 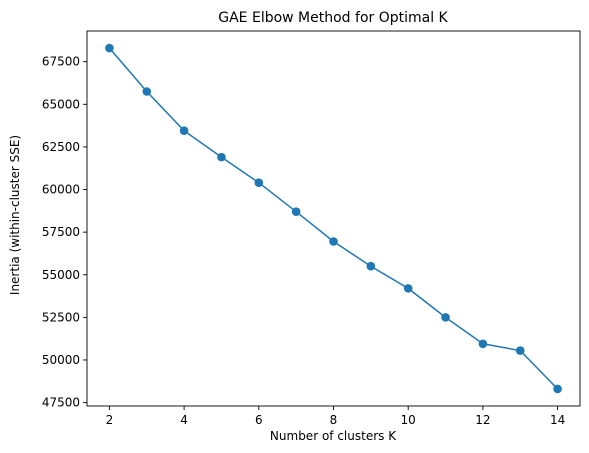 I want to click on y-tick-label: 55000, so click(x=61, y=275).